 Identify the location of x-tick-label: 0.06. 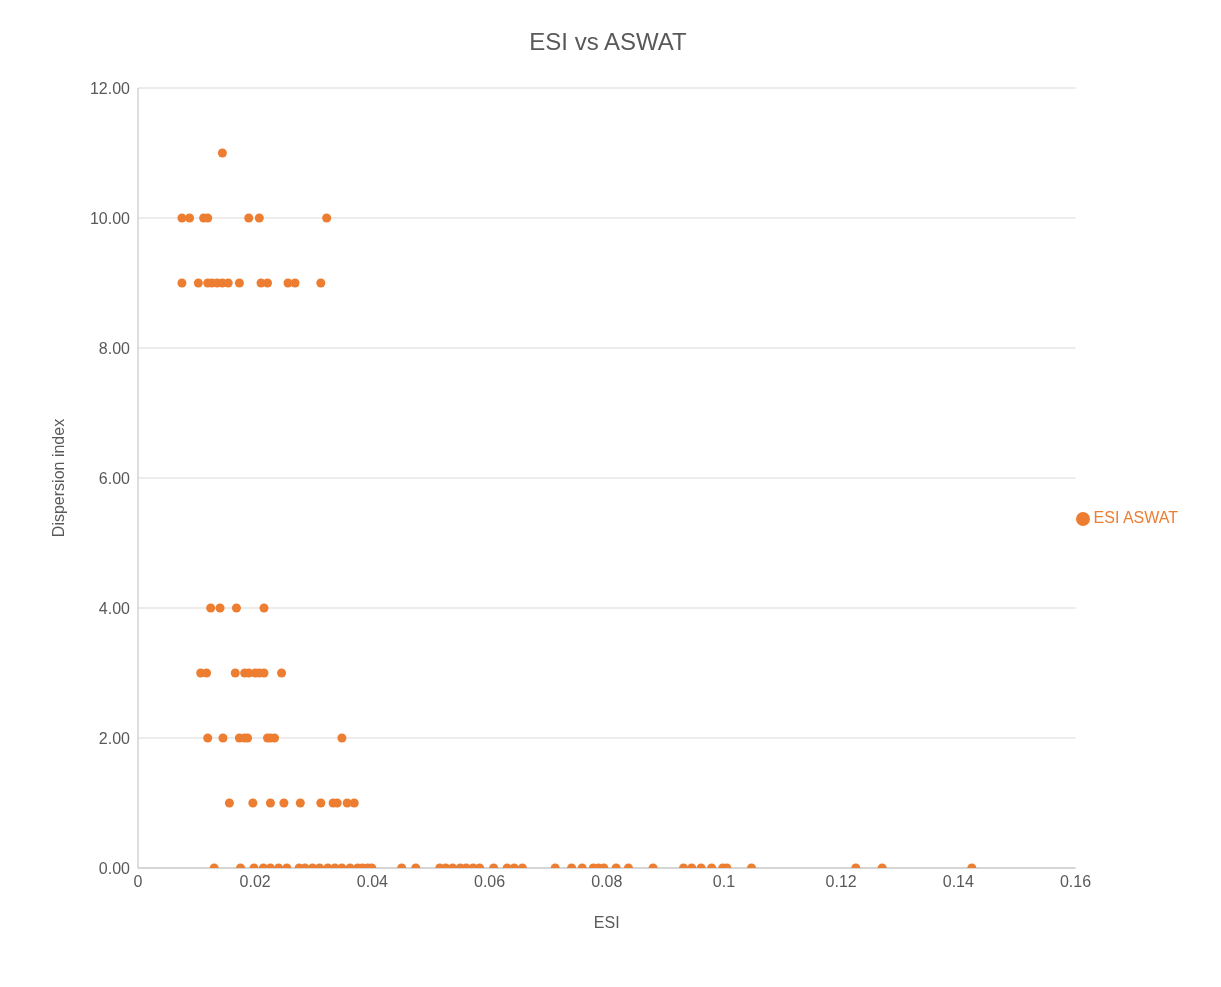
(490, 882).